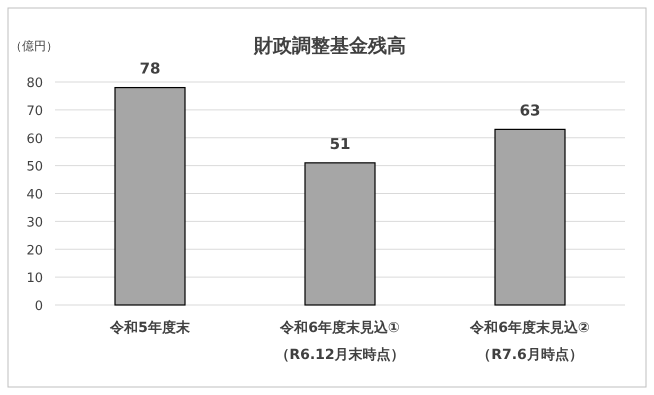 Image resolution: width=654 pixels, height=395 pixels. What do you see at coordinates (150, 69) in the screenshot?
I see `data-label: 78` at bounding box center [150, 69].